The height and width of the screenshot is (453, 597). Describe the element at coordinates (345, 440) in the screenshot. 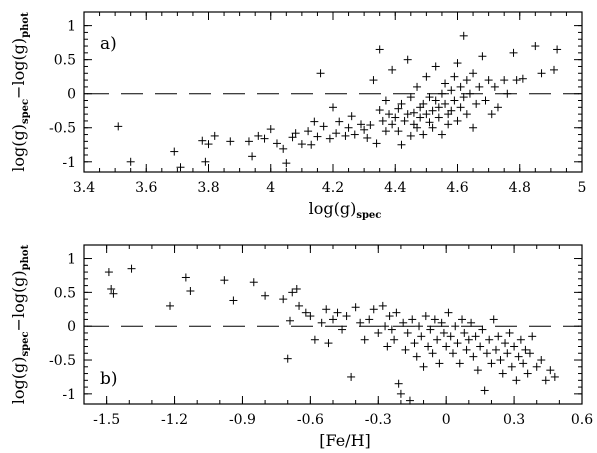

I see `x-axis-title-main: [Fe/H]` at that location.